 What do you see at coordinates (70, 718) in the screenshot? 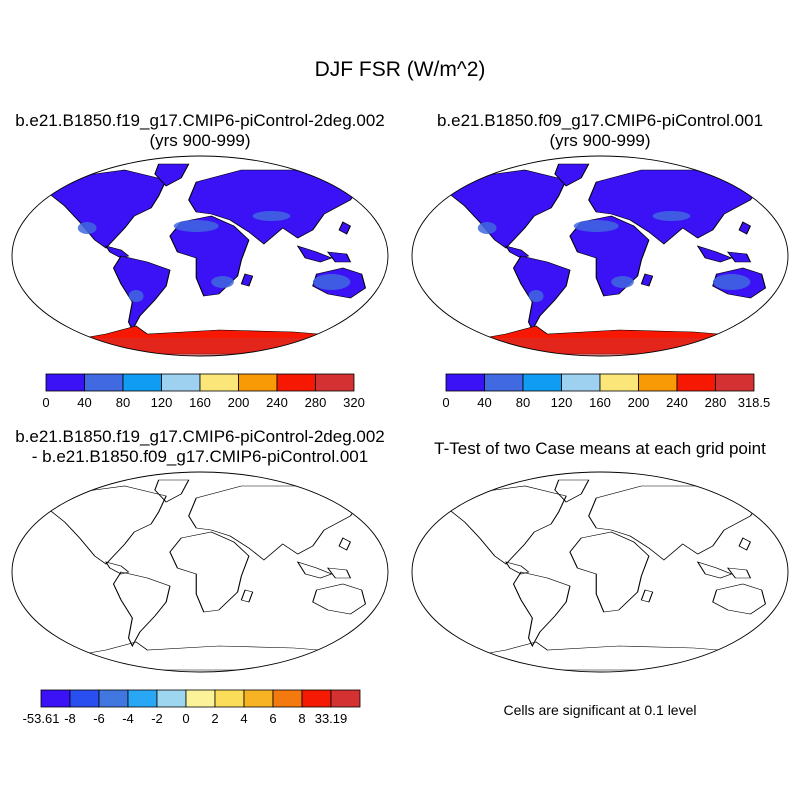
I see `colorbar-tick-label: -8` at bounding box center [70, 718].